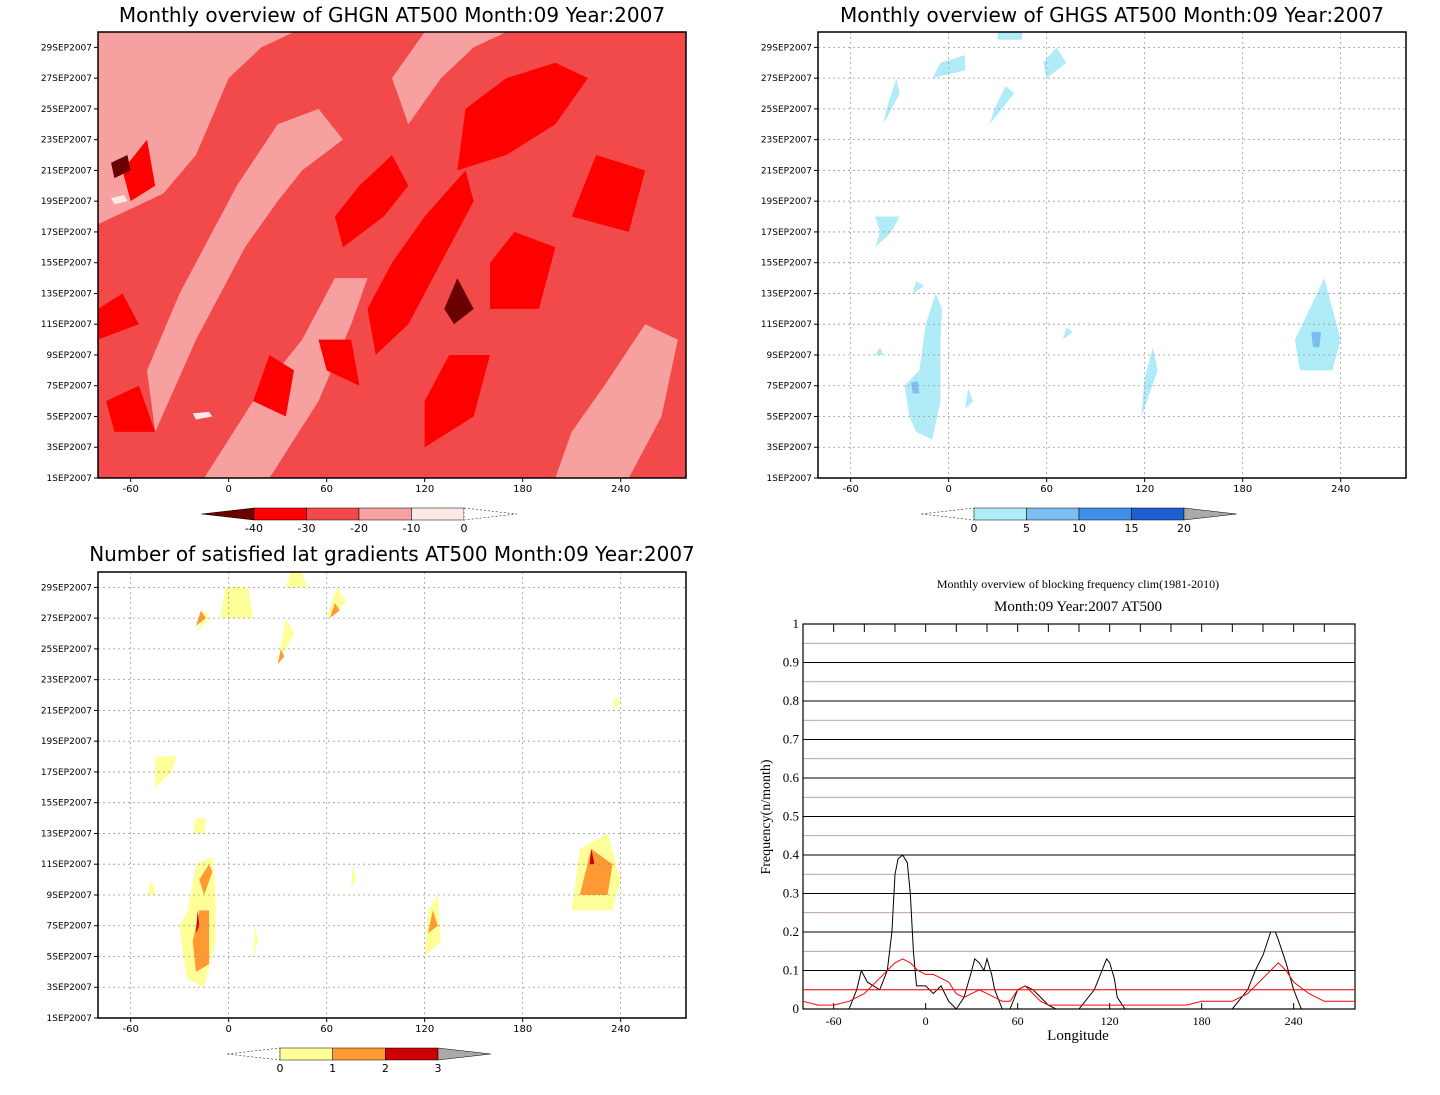 This screenshot has height=1095, width=1440. What do you see at coordinates (786, 171) in the screenshot?
I see `y-tick-label: 21SEP2007` at bounding box center [786, 171].